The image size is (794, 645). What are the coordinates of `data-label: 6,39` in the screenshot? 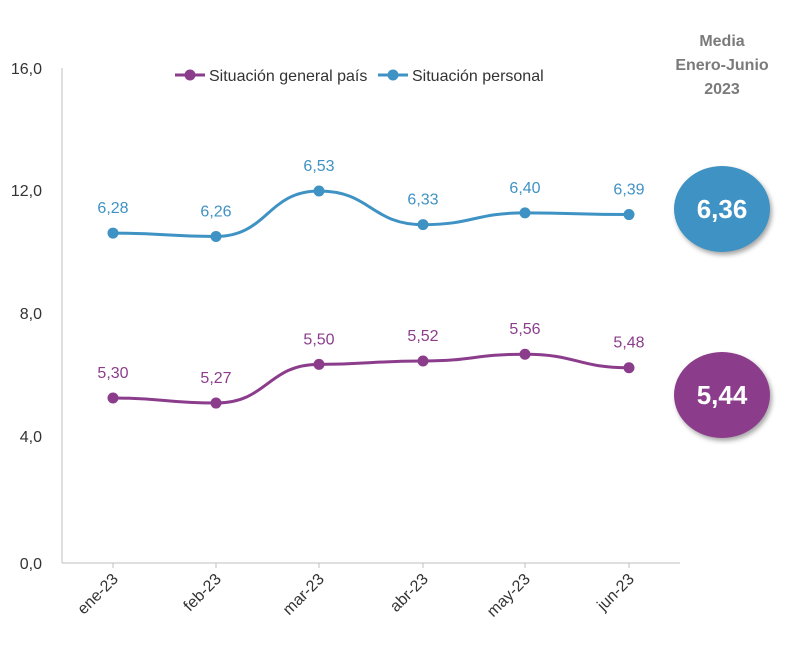 It's located at (628, 190).